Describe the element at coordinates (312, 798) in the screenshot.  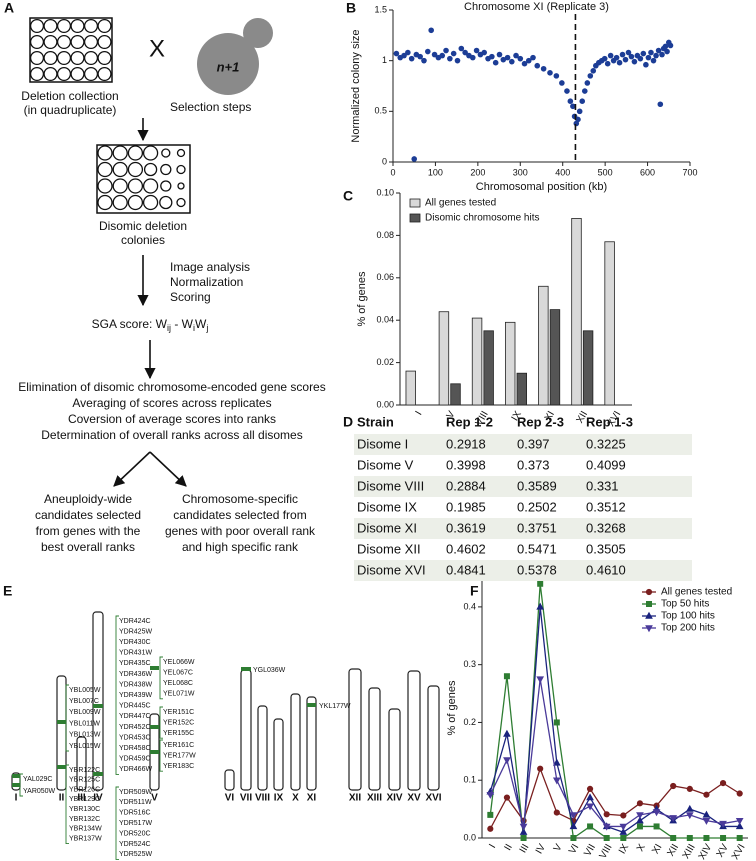
I see `chromosome-label: XI` at that location.